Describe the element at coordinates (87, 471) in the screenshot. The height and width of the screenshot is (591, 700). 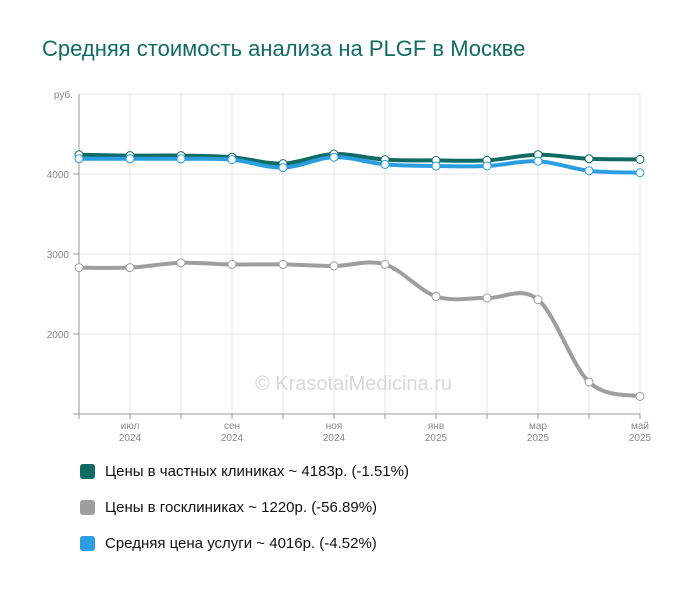
I see `legend-swatch-private` at that location.